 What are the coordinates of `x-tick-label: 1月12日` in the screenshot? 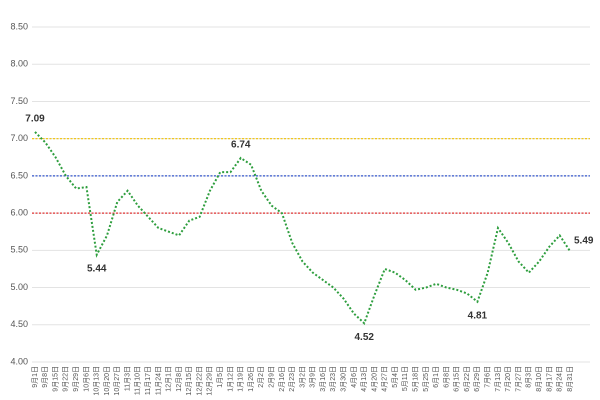 It's located at (230, 379).